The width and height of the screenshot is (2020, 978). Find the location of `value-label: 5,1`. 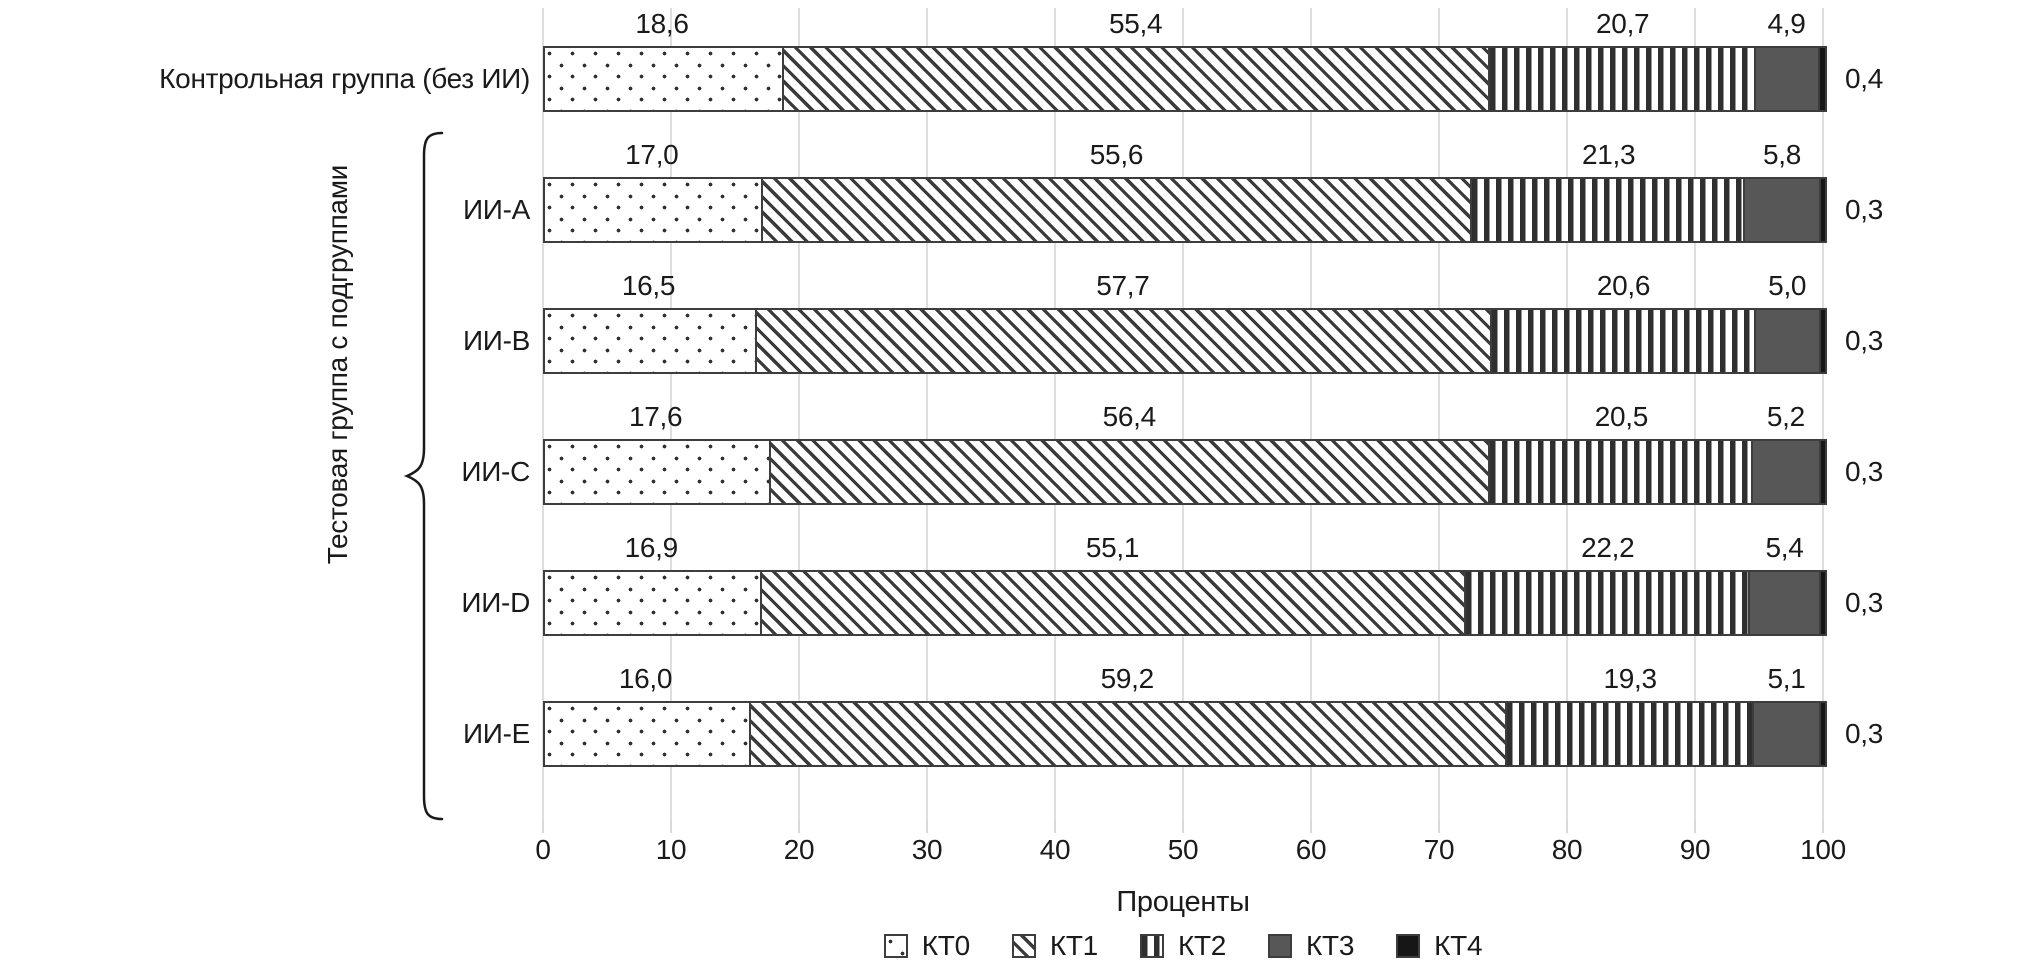

value-label: 5,1 is located at coordinates (1786, 678).